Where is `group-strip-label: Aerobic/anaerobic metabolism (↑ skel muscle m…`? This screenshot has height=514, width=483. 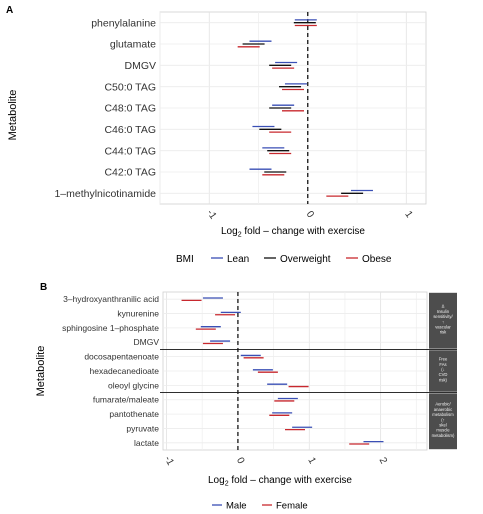
group-strip-label: Aerobic/anaerobic metabolism (↑ skel muscle m… is located at coordinates (443, 420).